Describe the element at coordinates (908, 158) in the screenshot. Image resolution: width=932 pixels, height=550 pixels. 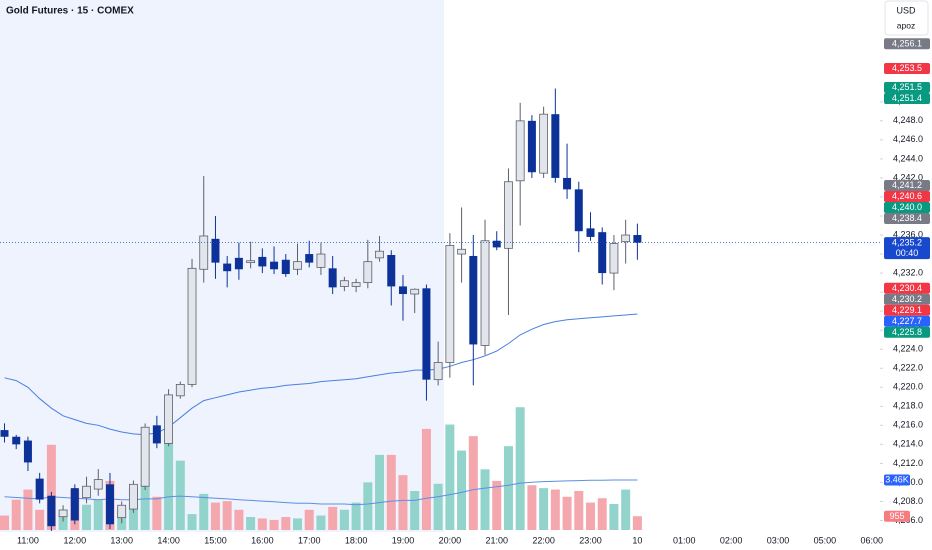
I see `y-tick-label: 4,244.0` at that location.